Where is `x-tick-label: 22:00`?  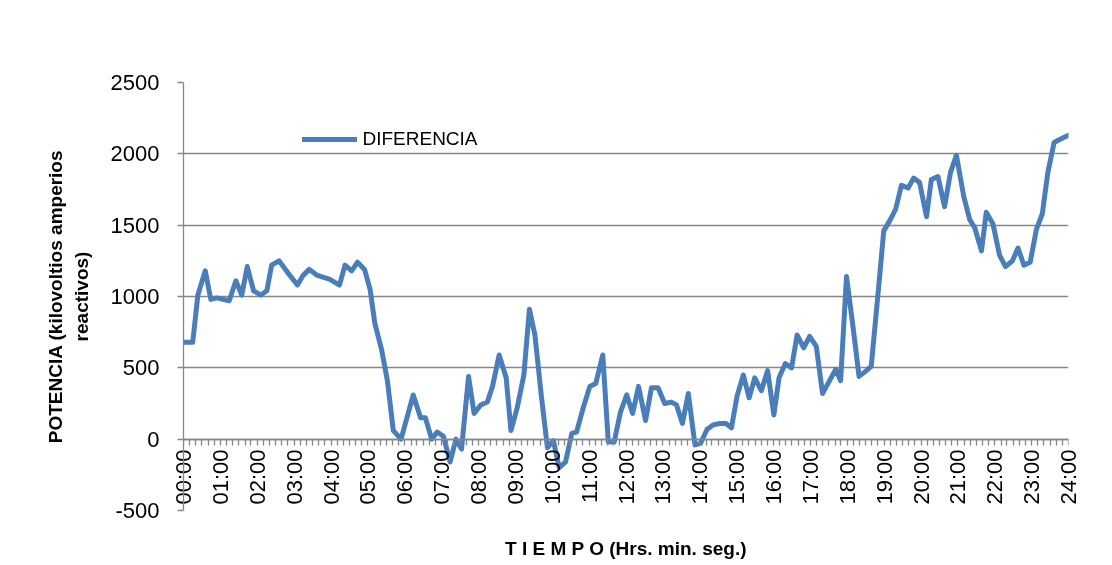 x-tick-label: 22:00 is located at coordinates (995, 477).